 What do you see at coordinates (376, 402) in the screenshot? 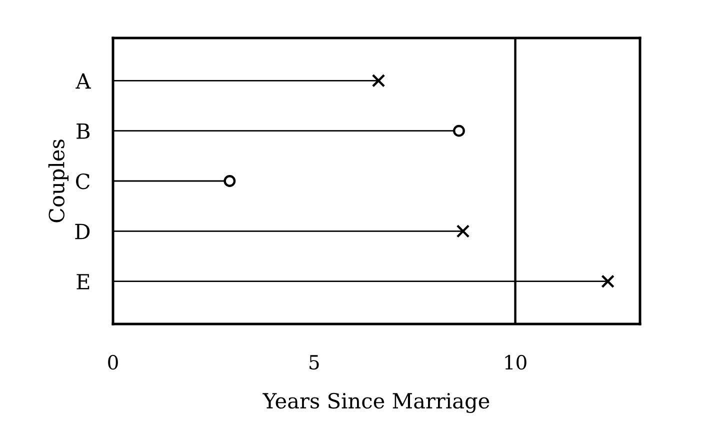
I see `x-axis-title: Years Since Marriage` at bounding box center [376, 402].